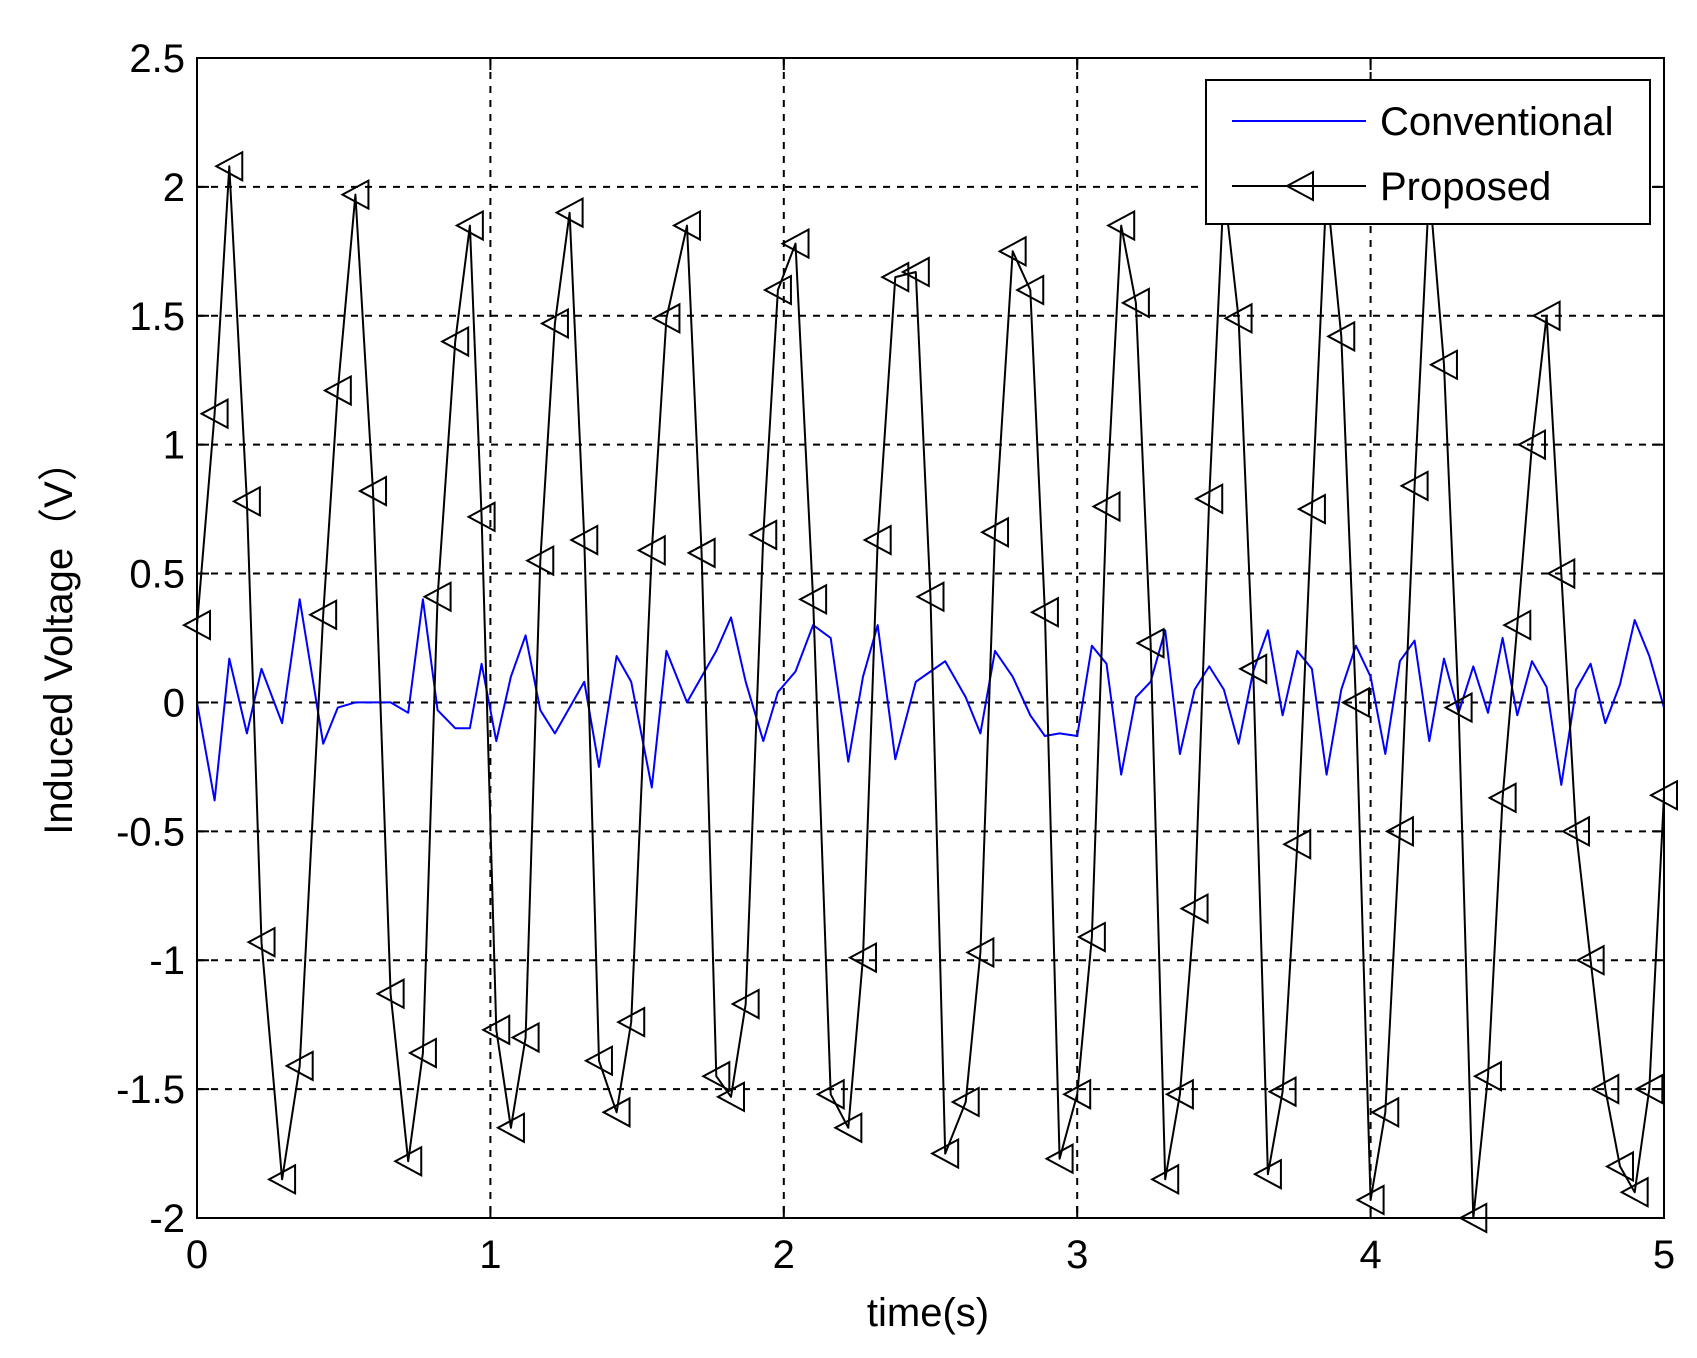 This screenshot has height=1358, width=1697. What do you see at coordinates (1465, 187) in the screenshot?
I see `legend-label-proposed: Proposed` at bounding box center [1465, 187].